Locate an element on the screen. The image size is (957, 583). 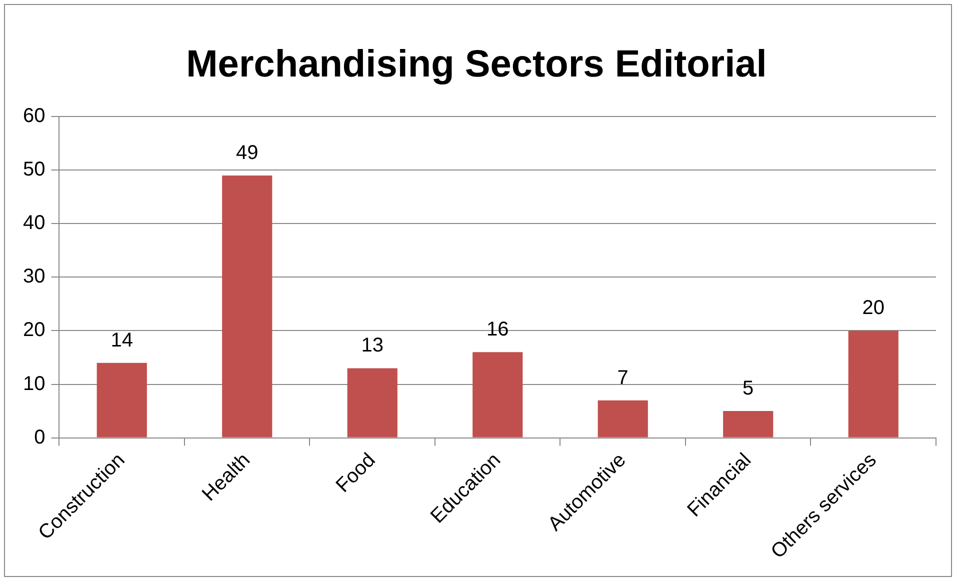
y-tick-label: 0 is located at coordinates (40, 437).